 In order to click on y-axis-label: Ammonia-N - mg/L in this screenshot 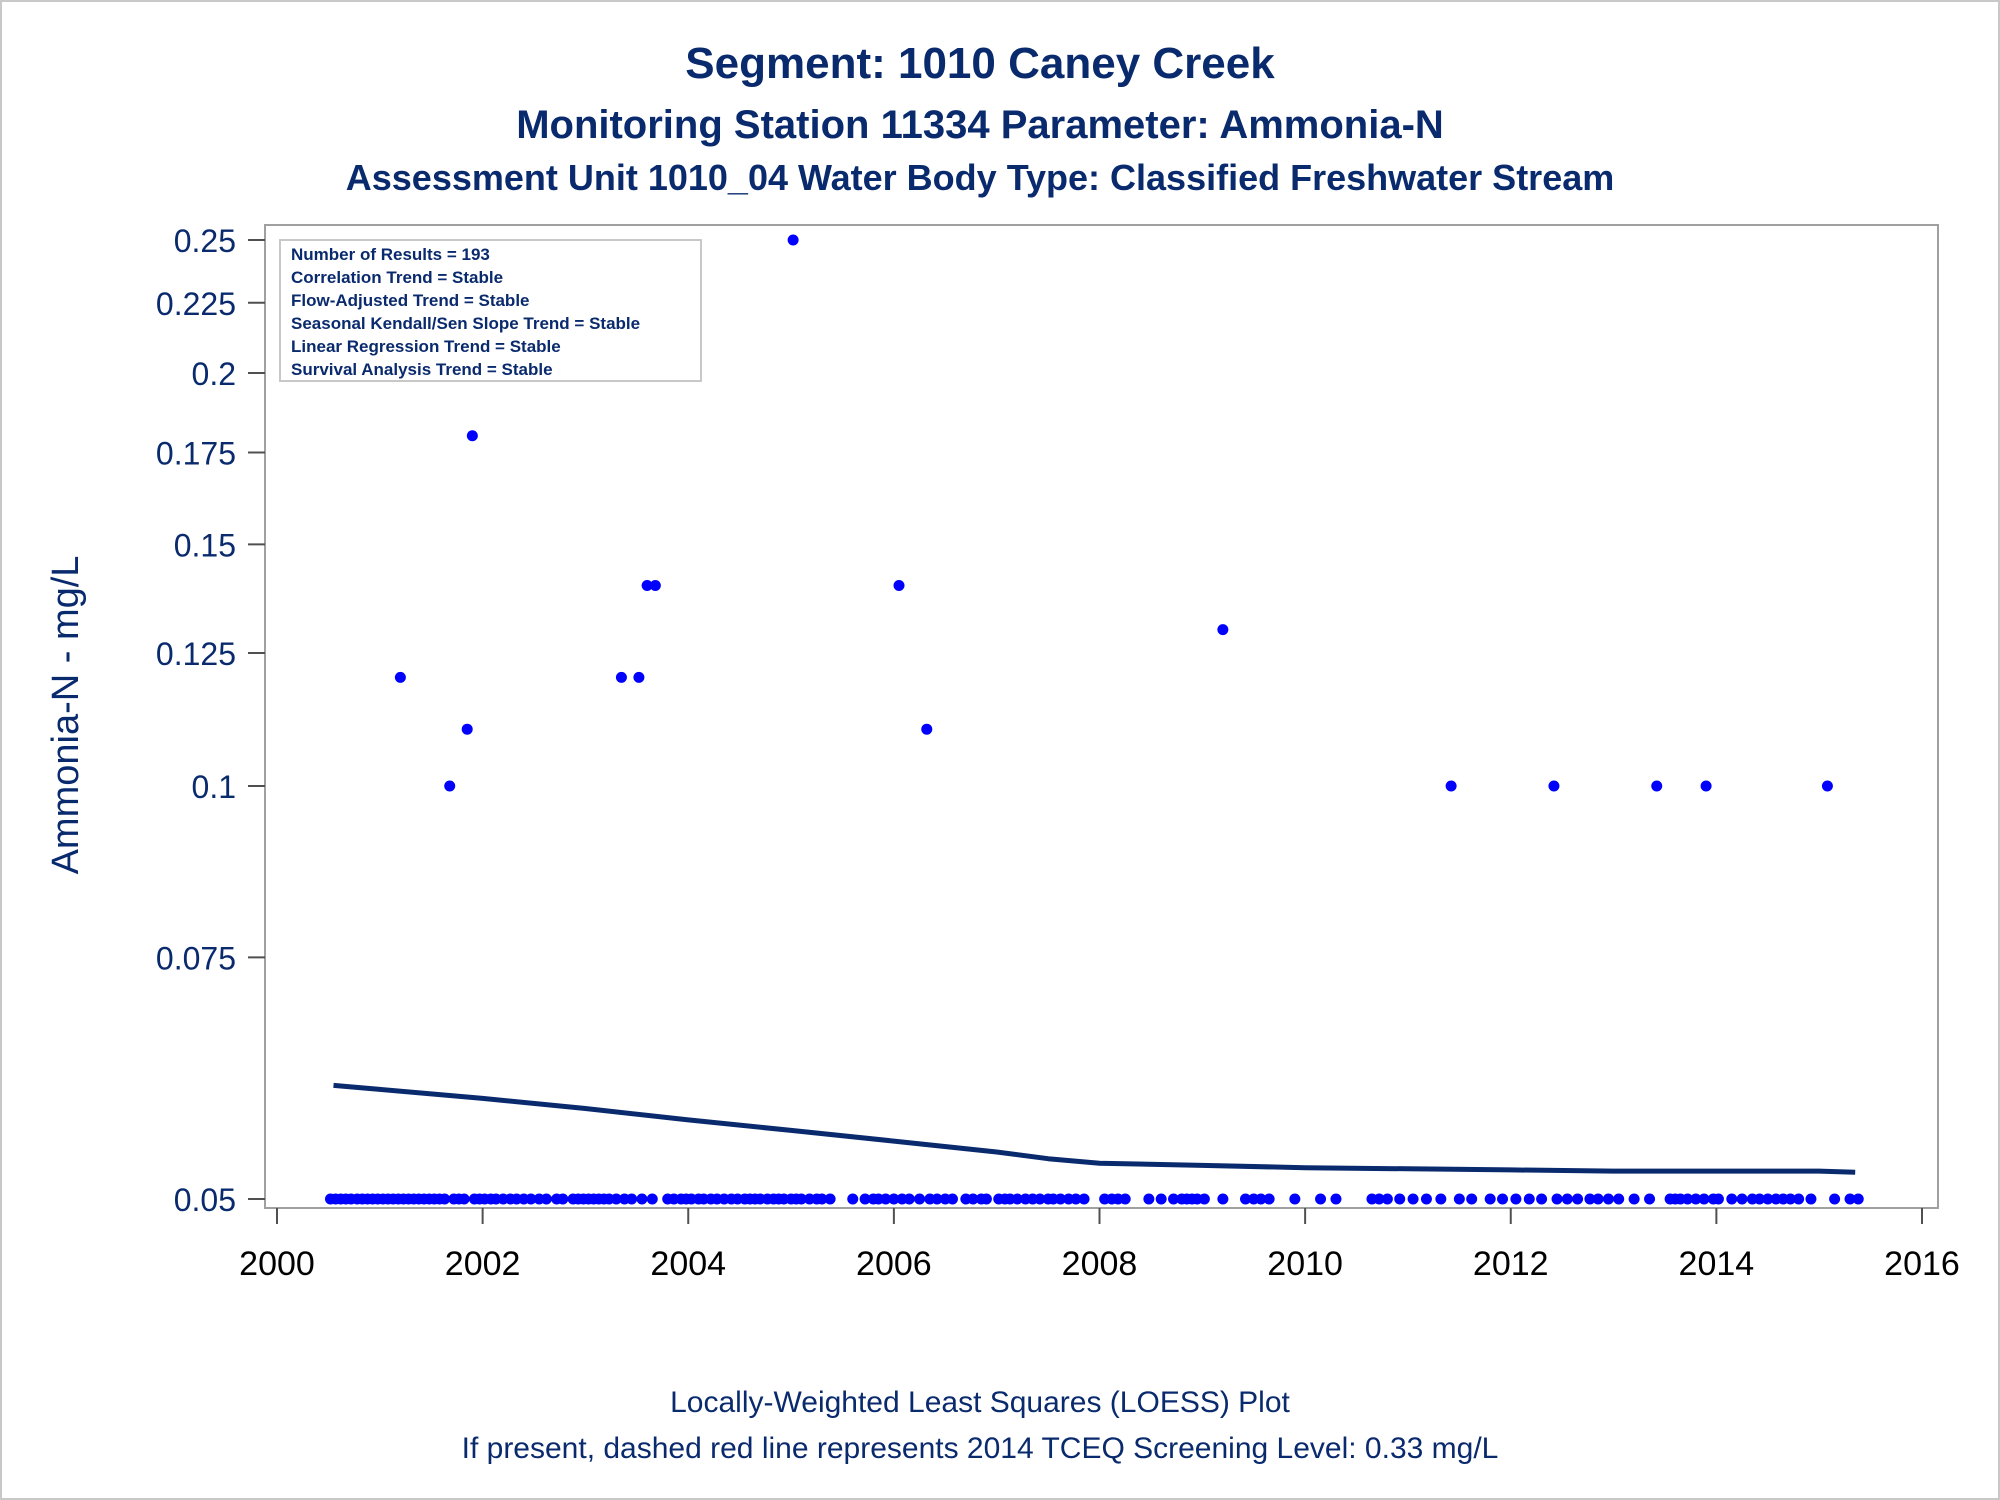, I will do `click(66, 715)`.